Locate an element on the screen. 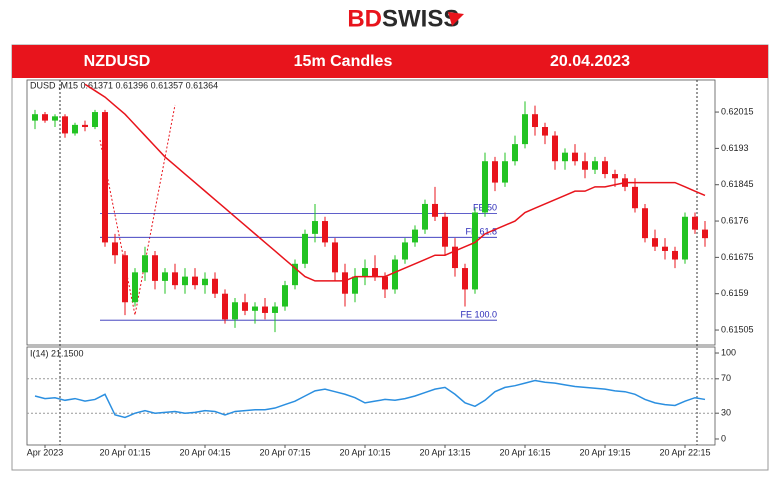  y-tick-label: 100 is located at coordinates (728, 352).